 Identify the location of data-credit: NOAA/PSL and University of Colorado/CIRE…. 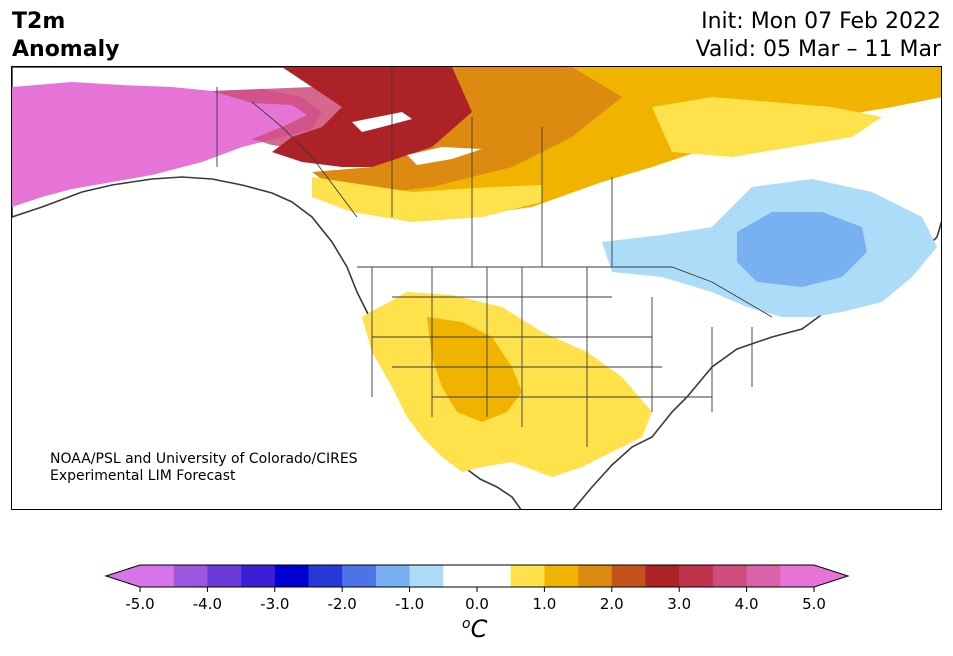
(204, 468).